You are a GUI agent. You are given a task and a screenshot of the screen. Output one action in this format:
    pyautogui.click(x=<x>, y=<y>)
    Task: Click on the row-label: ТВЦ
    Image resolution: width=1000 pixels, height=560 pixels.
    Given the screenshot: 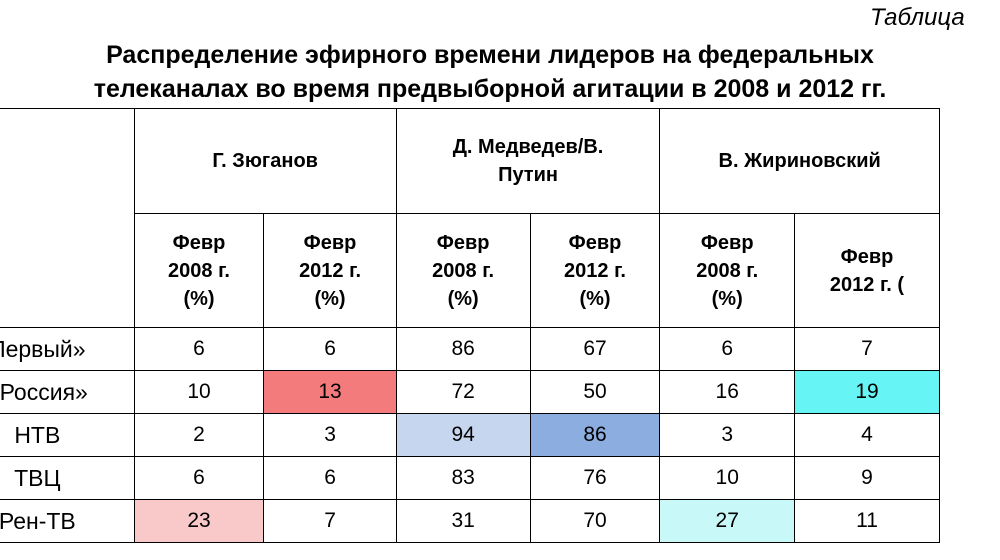 What is the action you would take?
    pyautogui.click(x=67, y=478)
    